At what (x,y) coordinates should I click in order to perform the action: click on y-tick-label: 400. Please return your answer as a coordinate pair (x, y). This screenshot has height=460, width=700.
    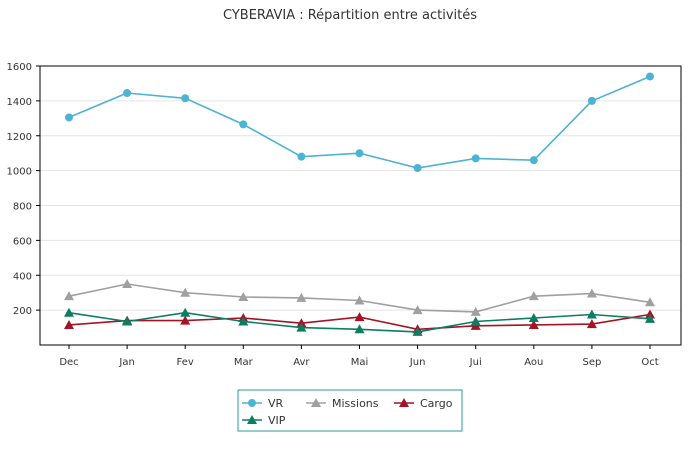
    Looking at the image, I should click on (22, 276).